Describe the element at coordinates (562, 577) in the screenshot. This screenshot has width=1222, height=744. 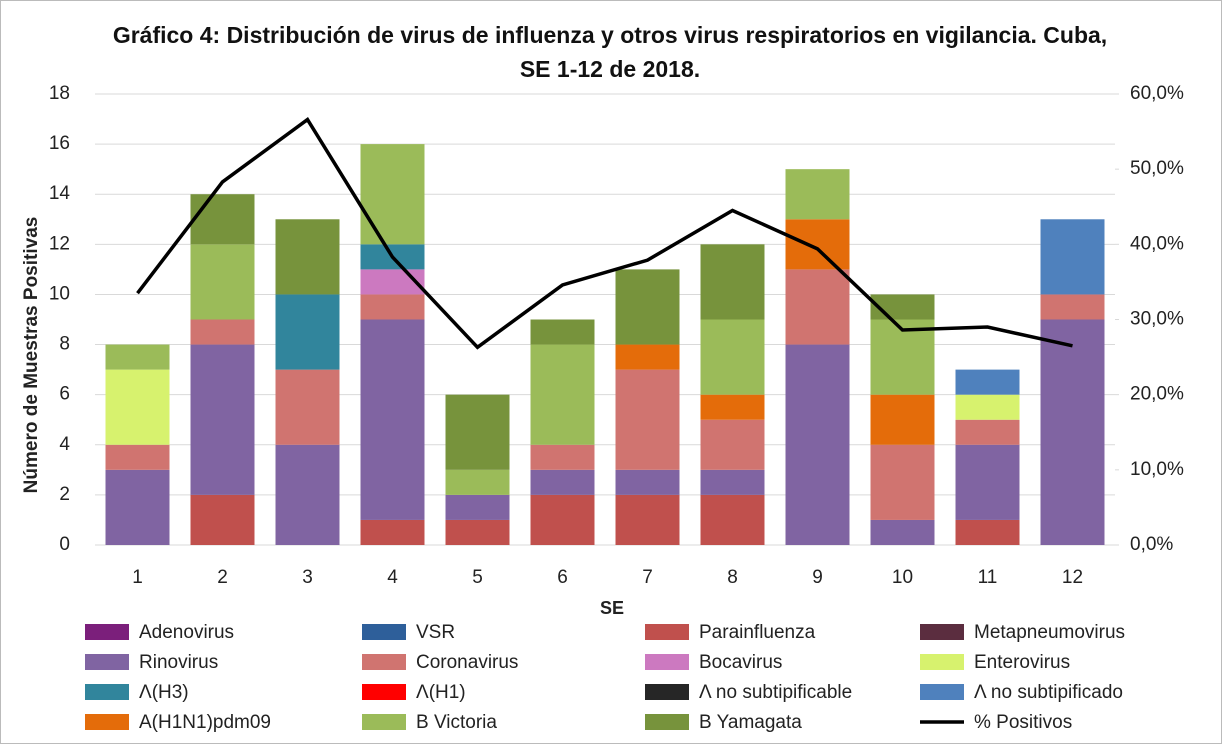
I see `x-tick-label: 6` at that location.